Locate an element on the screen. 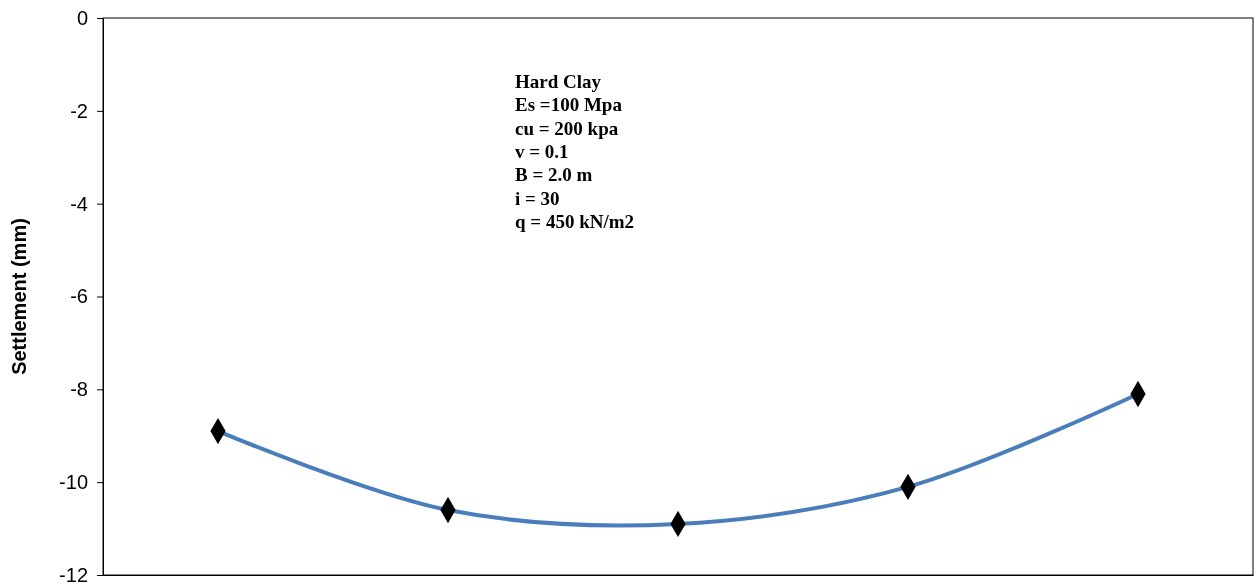  annotation: v = 0.1 is located at coordinates (542, 151).